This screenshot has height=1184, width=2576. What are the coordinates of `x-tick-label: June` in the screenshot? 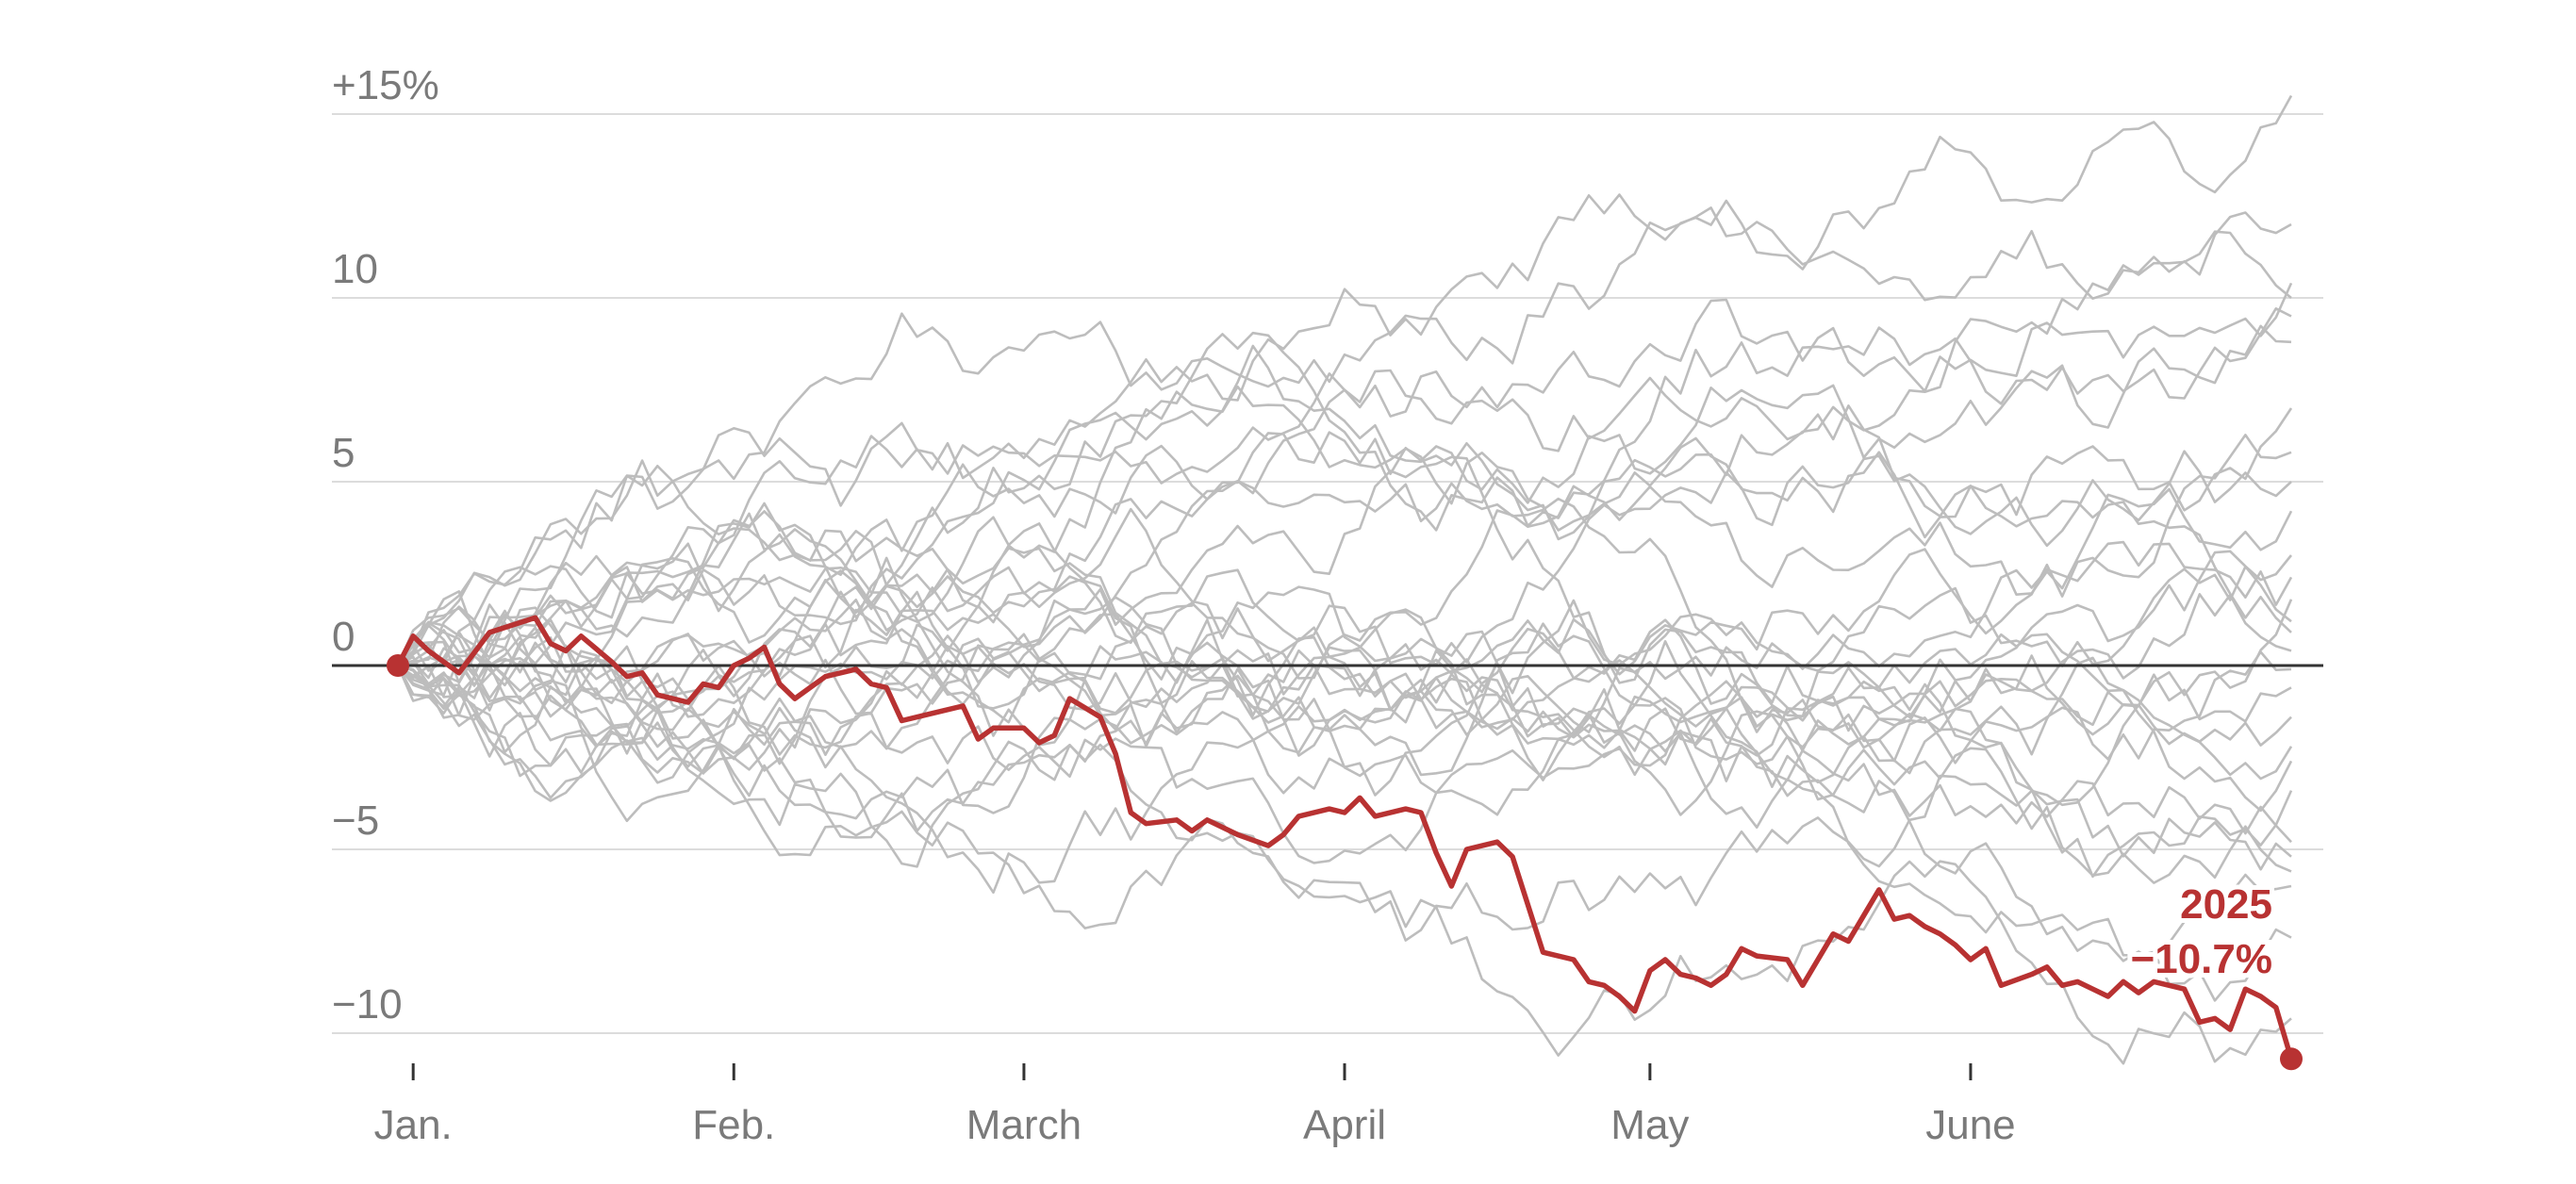 It's located at (1970, 1125).